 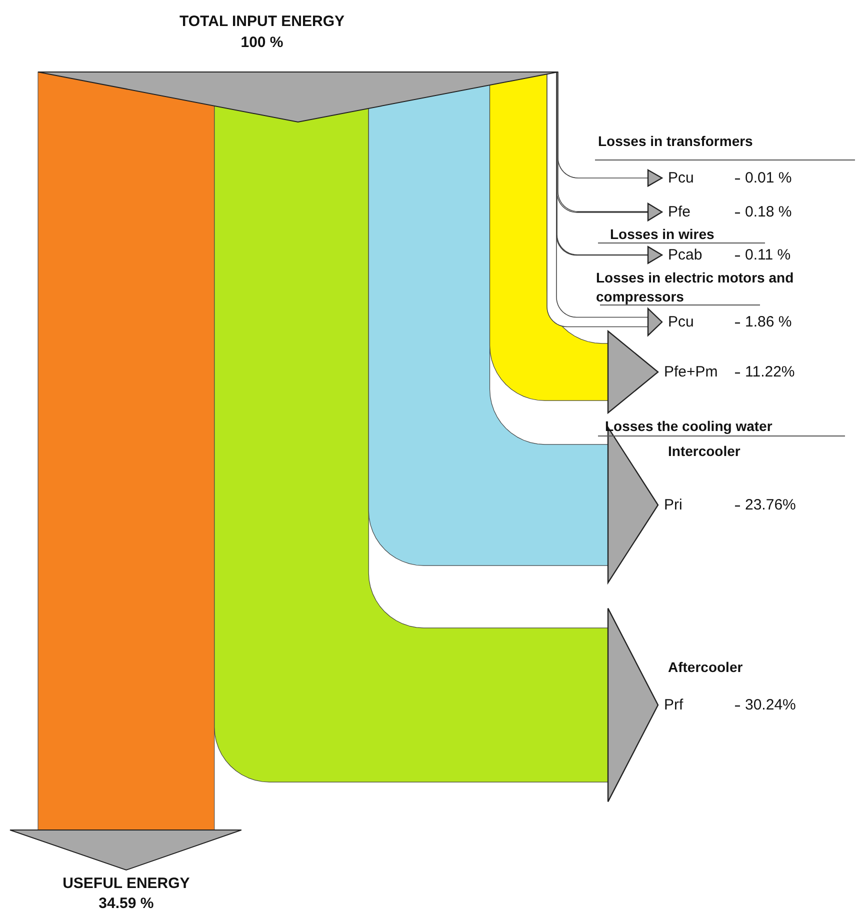 I want to click on data-label: 0.18 %, so click(x=768, y=212).